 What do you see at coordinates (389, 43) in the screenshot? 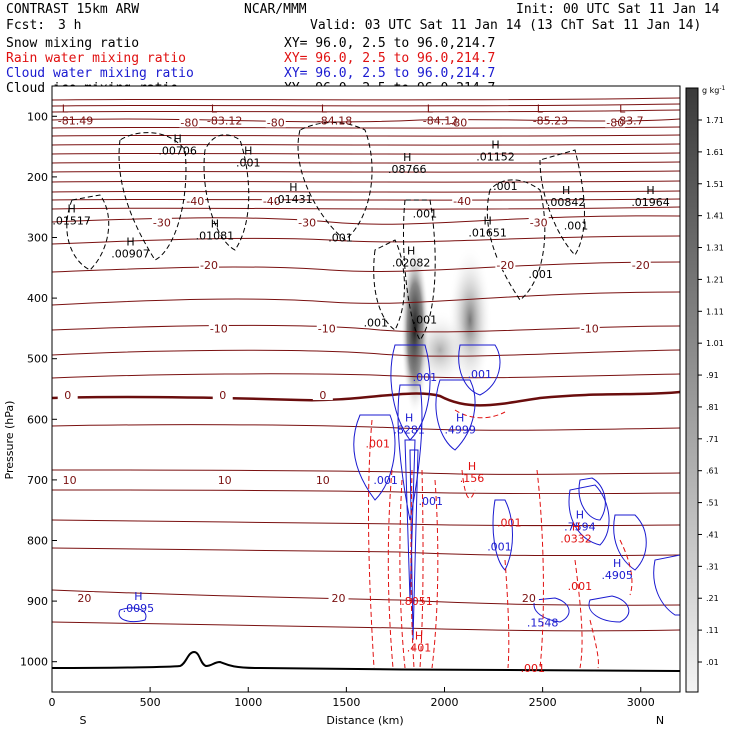
I see `legend-snow-xy: XY= 96.0, 2.5 to 96.0,214.7` at bounding box center [389, 43].